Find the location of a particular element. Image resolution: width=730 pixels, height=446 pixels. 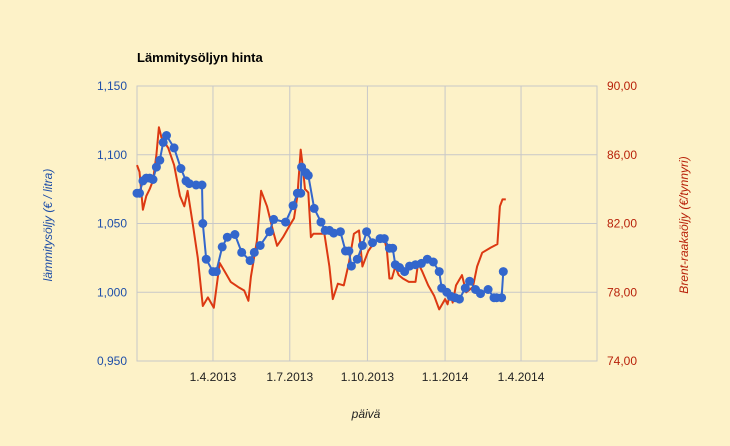

left-axis-title: lämmitysöljy (€ / litra) is located at coordinates (48, 225).